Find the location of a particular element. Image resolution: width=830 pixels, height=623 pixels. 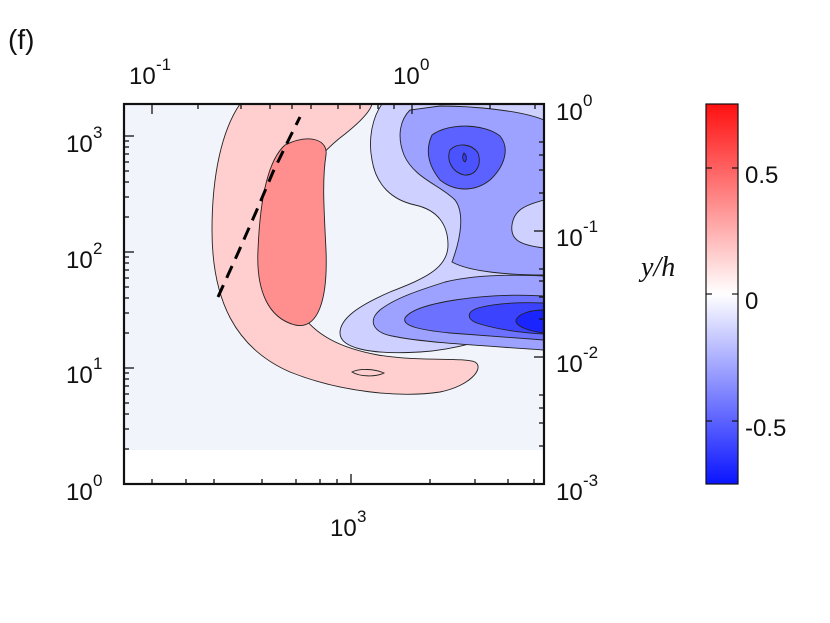

right-tick-exponent: 0 is located at coordinates (587, 100).